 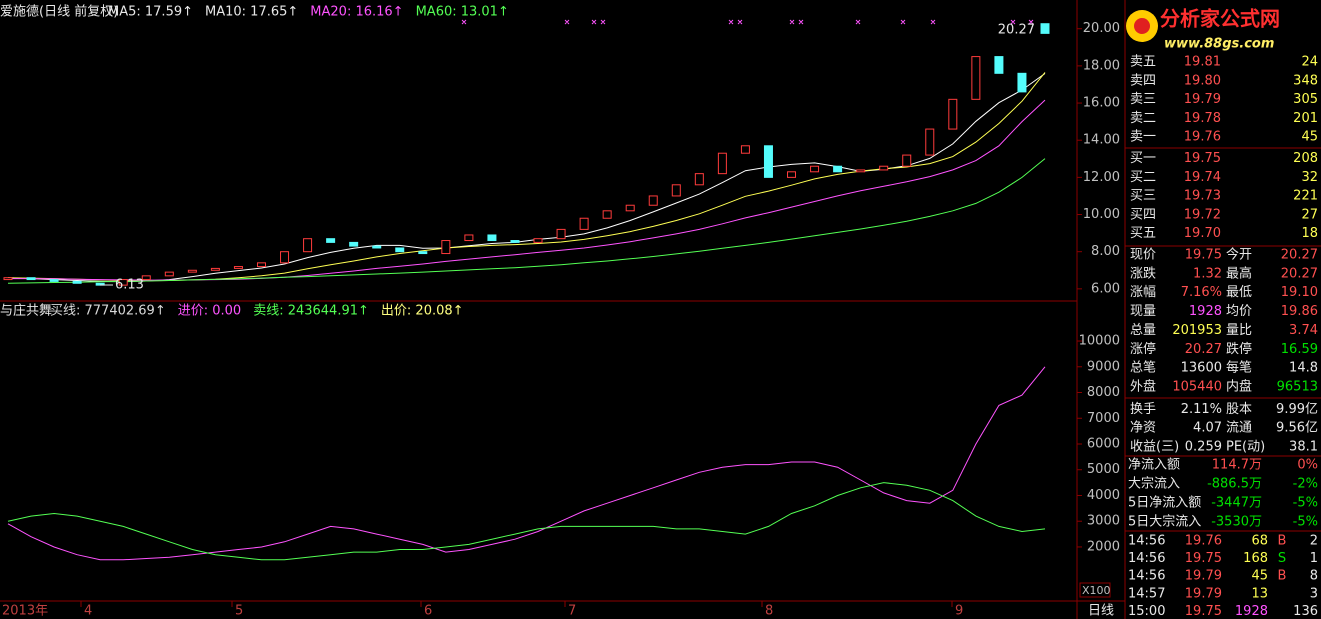 What do you see at coordinates (1105, 288) in the screenshot?
I see `y-tick-label: 6.00` at bounding box center [1105, 288].